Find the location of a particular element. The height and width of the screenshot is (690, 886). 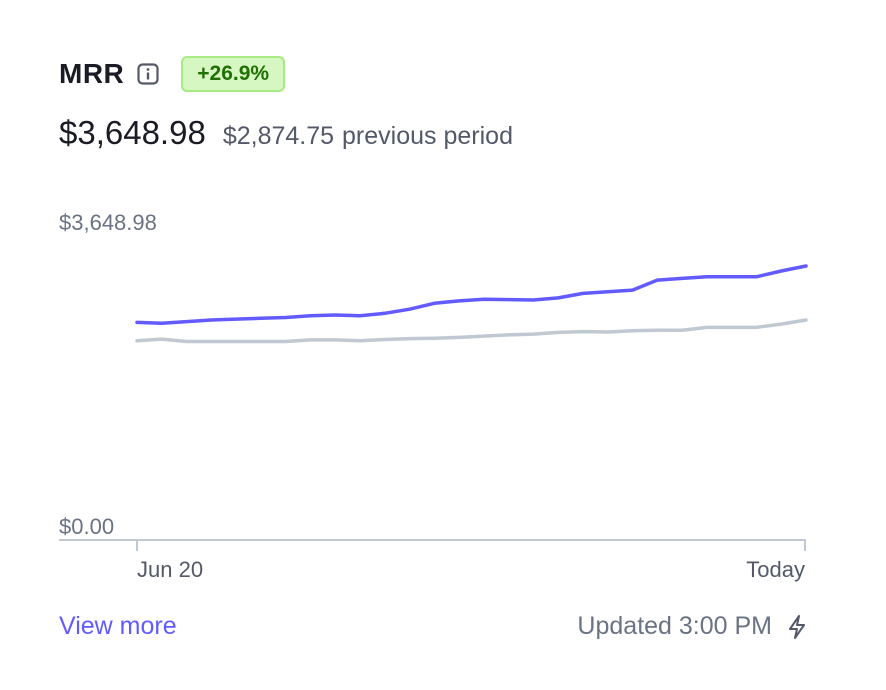

value-row: $3,648.98 $2,874.75 previous period is located at coordinates (286, 133).